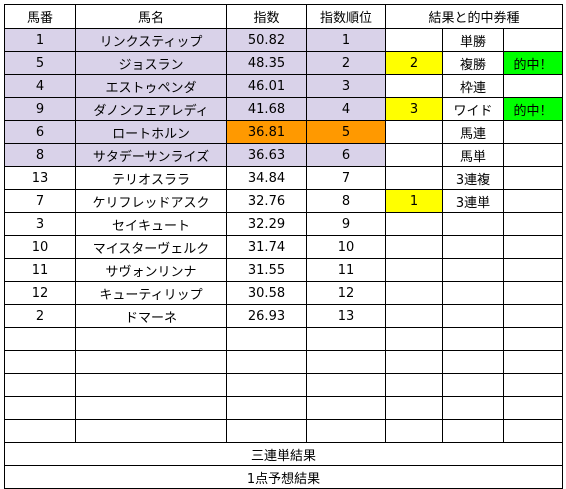 This screenshot has width=566, height=489. Describe the element at coordinates (473, 63) in the screenshot. I see `bet-type-cell: 複勝` at that location.